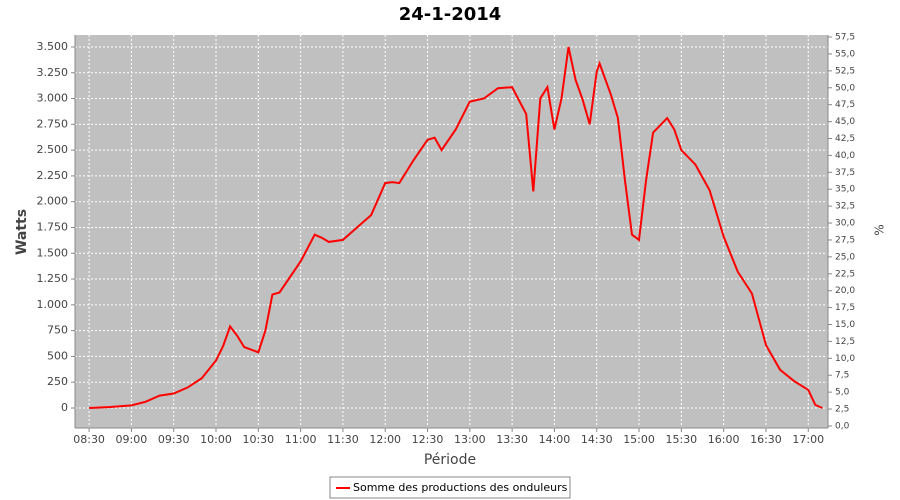 The height and width of the screenshot is (500, 900). I want to click on x-tick-label: 14:00, so click(555, 439).